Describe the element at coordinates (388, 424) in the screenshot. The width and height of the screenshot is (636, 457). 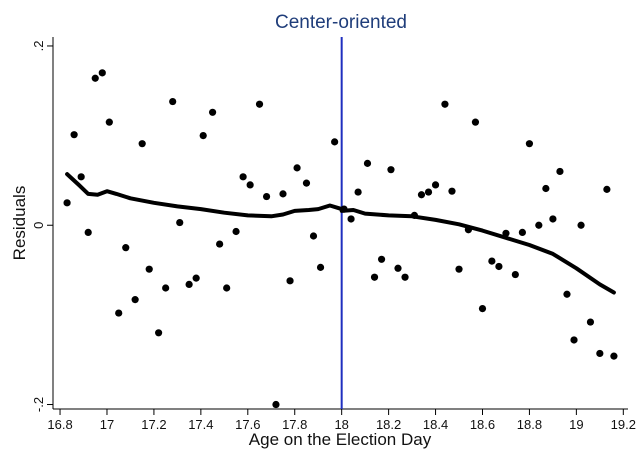
I see `x-tick-label: 18.2` at that location.